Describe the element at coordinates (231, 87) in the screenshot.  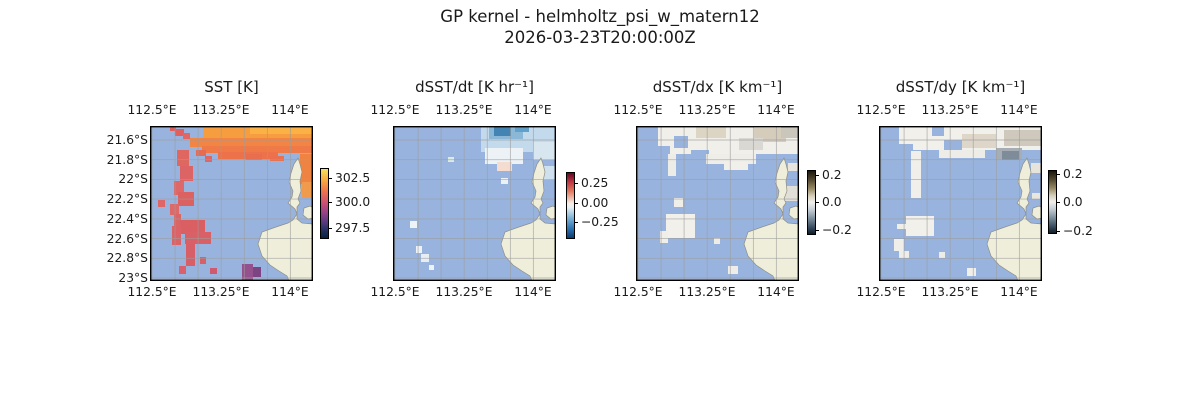
I see `panel-title: SST [K]` at that location.